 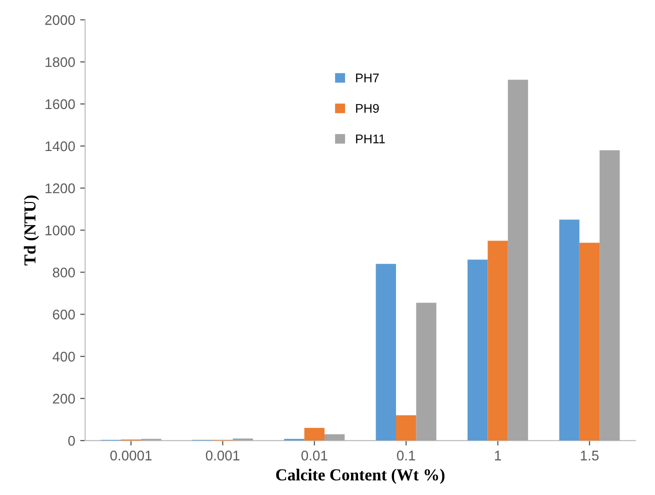 I want to click on x-axis-title: Calcite Content (Wt %), so click(x=360, y=476).